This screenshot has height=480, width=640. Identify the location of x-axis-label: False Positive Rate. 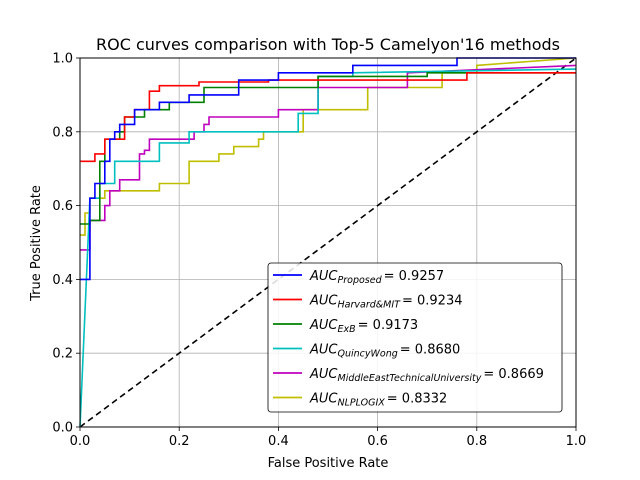
(328, 463).